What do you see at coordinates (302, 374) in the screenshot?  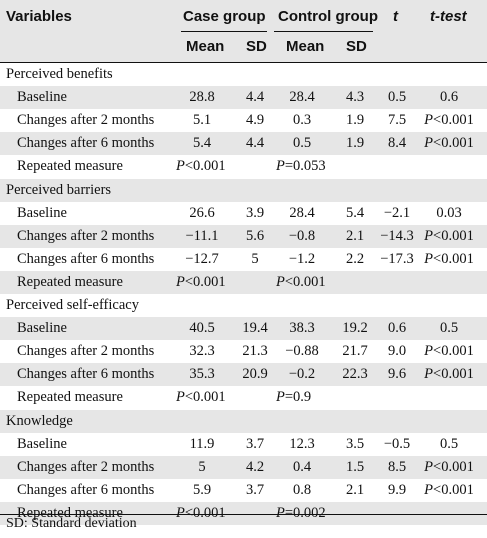 I see `control-mean-cell: −0.2` at bounding box center [302, 374].